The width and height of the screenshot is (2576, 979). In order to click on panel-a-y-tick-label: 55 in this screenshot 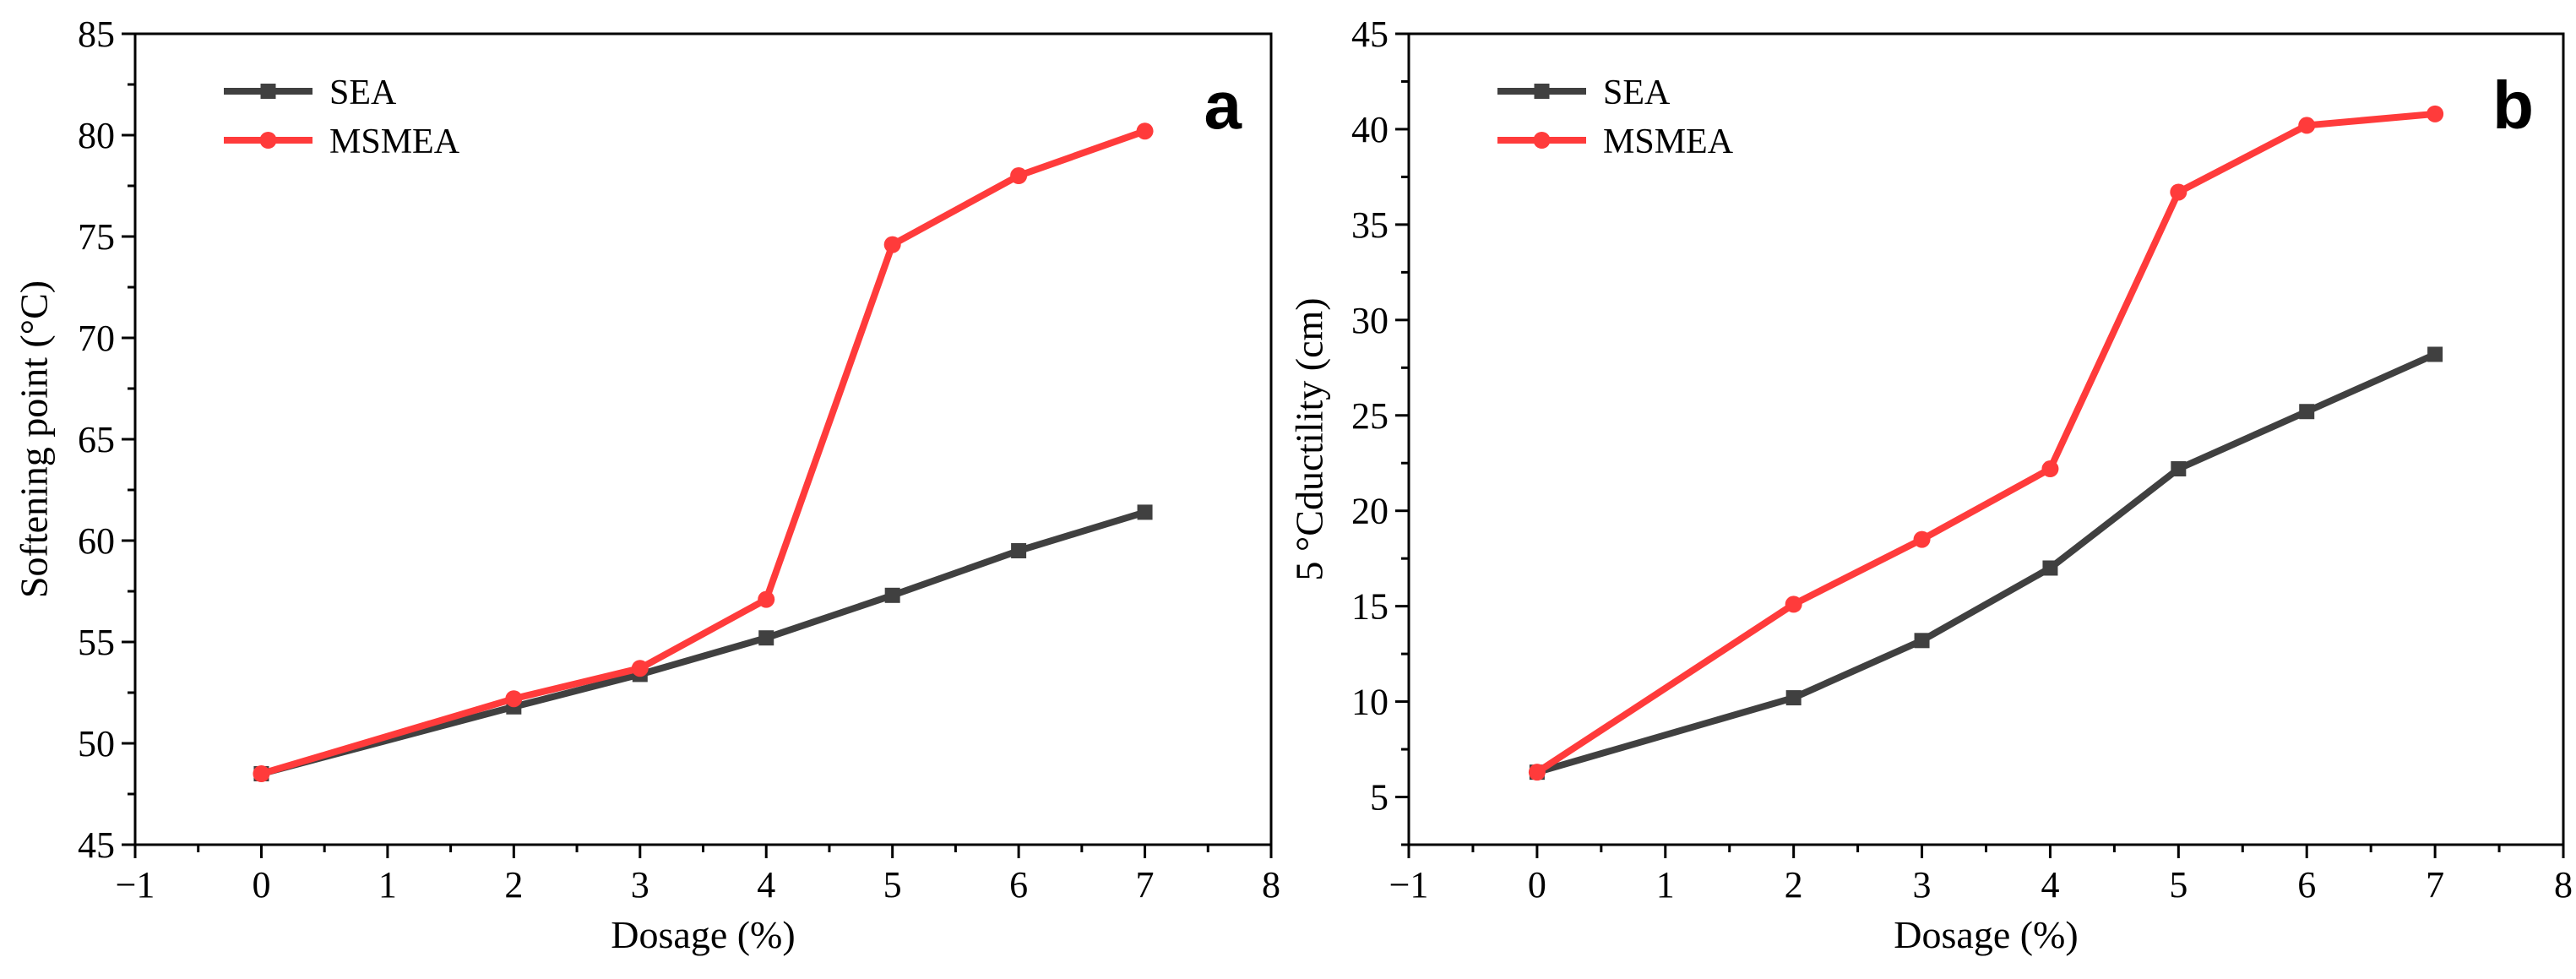, I will do `click(96, 642)`.